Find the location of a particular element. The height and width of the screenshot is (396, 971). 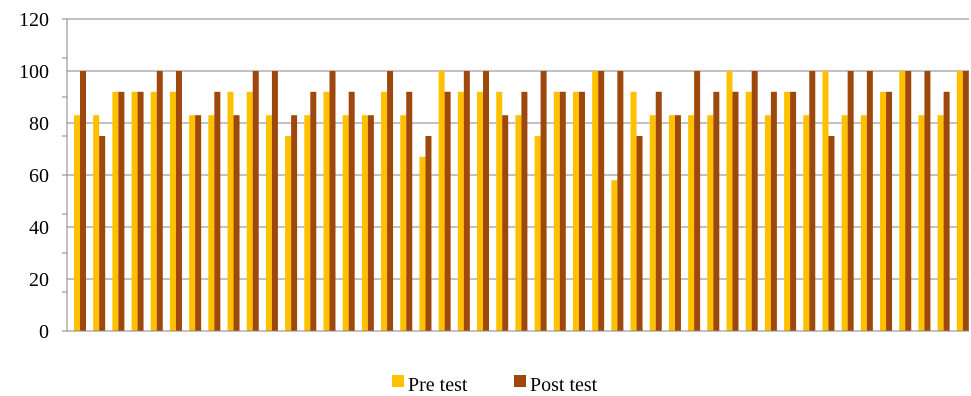

y-tick-label: 40 is located at coordinates (39, 228).